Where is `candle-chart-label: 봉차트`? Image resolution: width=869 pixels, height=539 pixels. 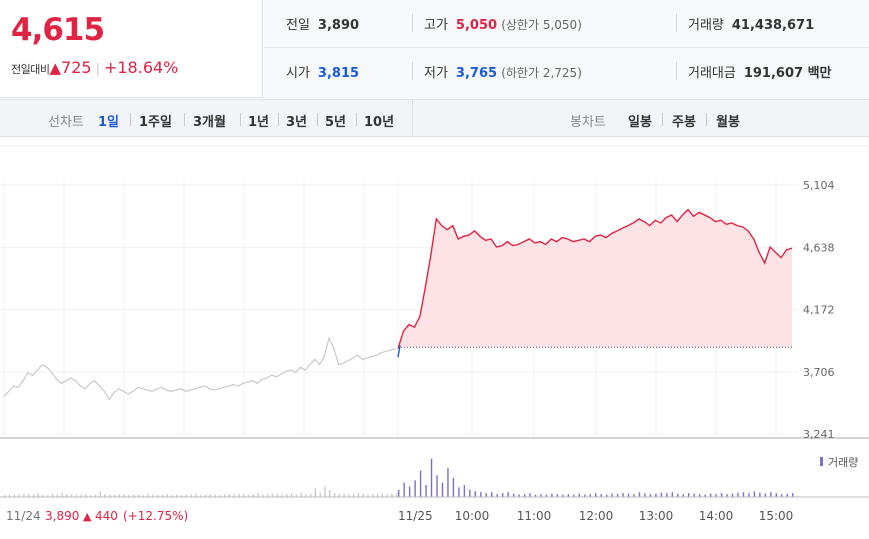 candle-chart-label: 봉차트 is located at coordinates (588, 122).